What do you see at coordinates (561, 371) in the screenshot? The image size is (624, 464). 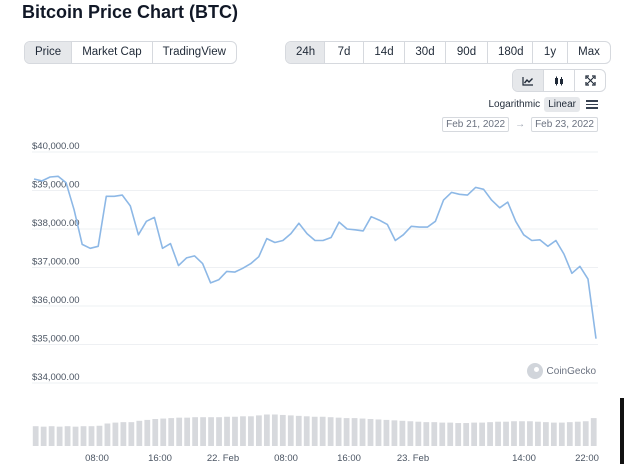 I see `coingecko-watermark: CoinGecko` at bounding box center [561, 371].